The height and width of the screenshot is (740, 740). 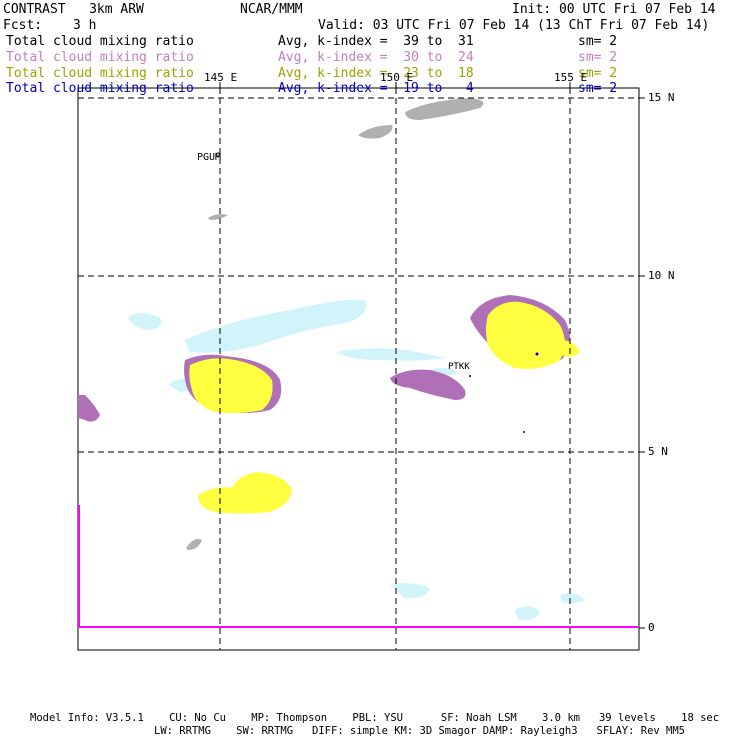 I want to click on lon-label-155: 155 E, so click(x=571, y=77).